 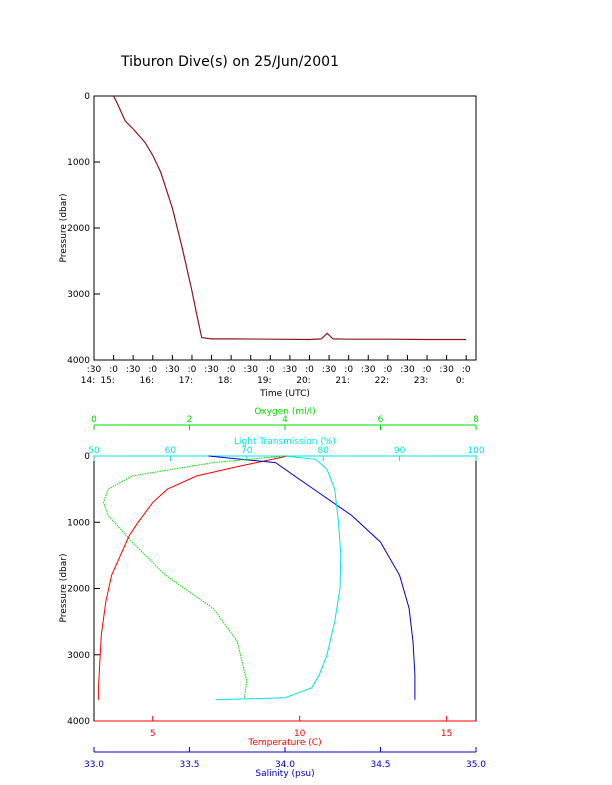 What do you see at coordinates (107, 381) in the screenshot?
I see `top-x-hour-label: 15:` at bounding box center [107, 381].